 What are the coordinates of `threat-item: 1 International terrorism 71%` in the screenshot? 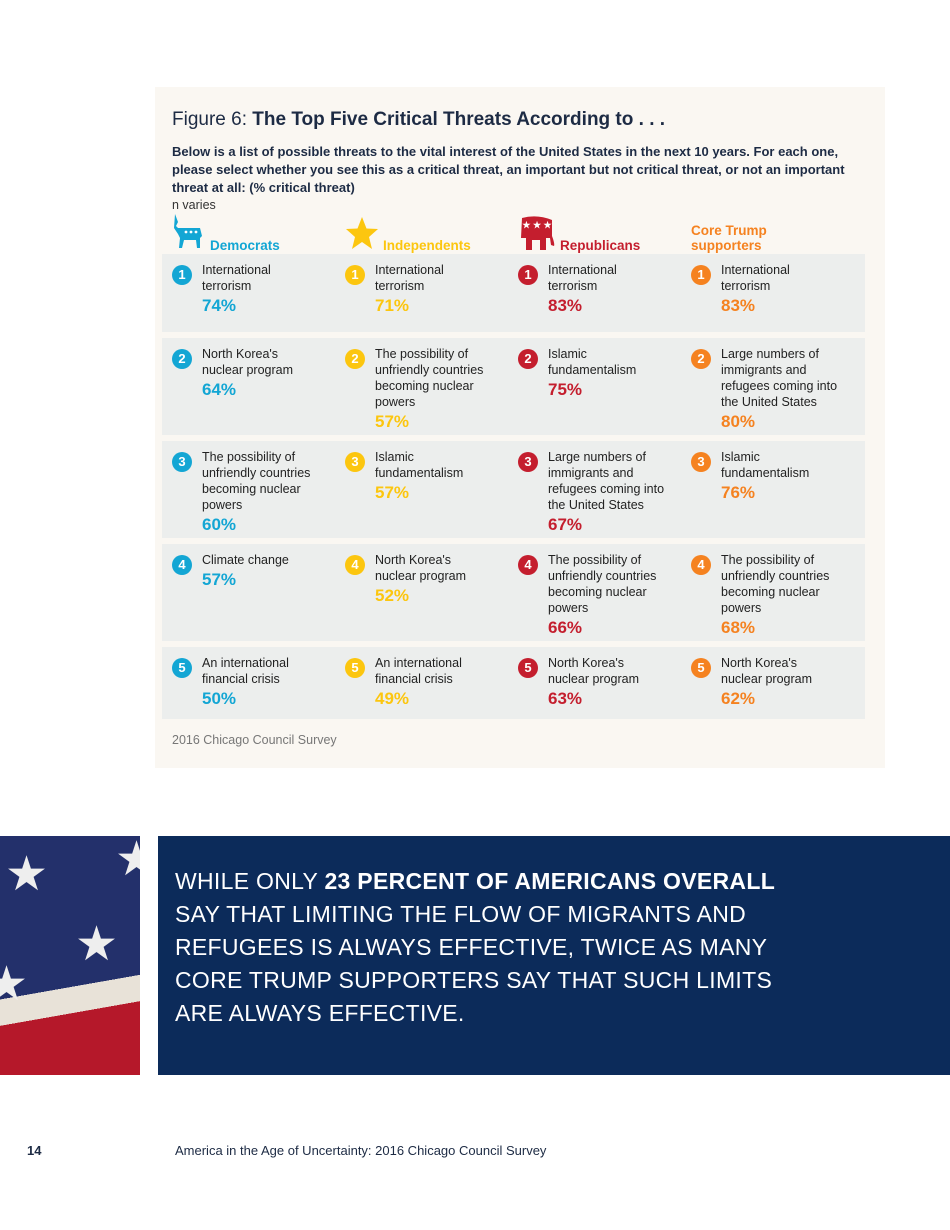 It's located at (421, 293).